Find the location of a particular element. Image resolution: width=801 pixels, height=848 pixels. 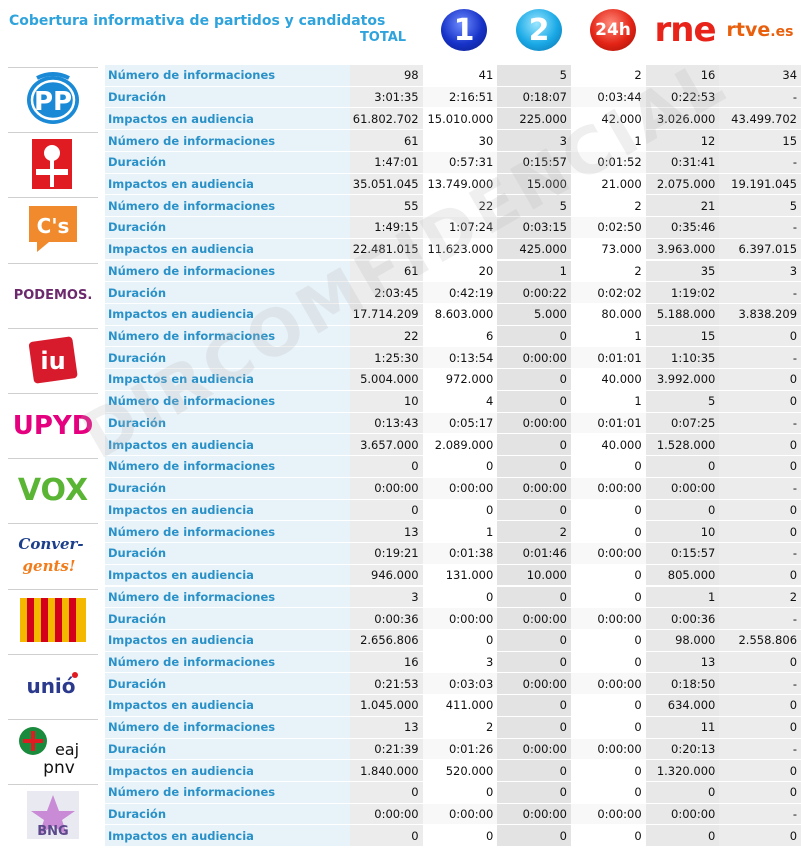

table-cell: 0:03:44 is located at coordinates (608, 97).